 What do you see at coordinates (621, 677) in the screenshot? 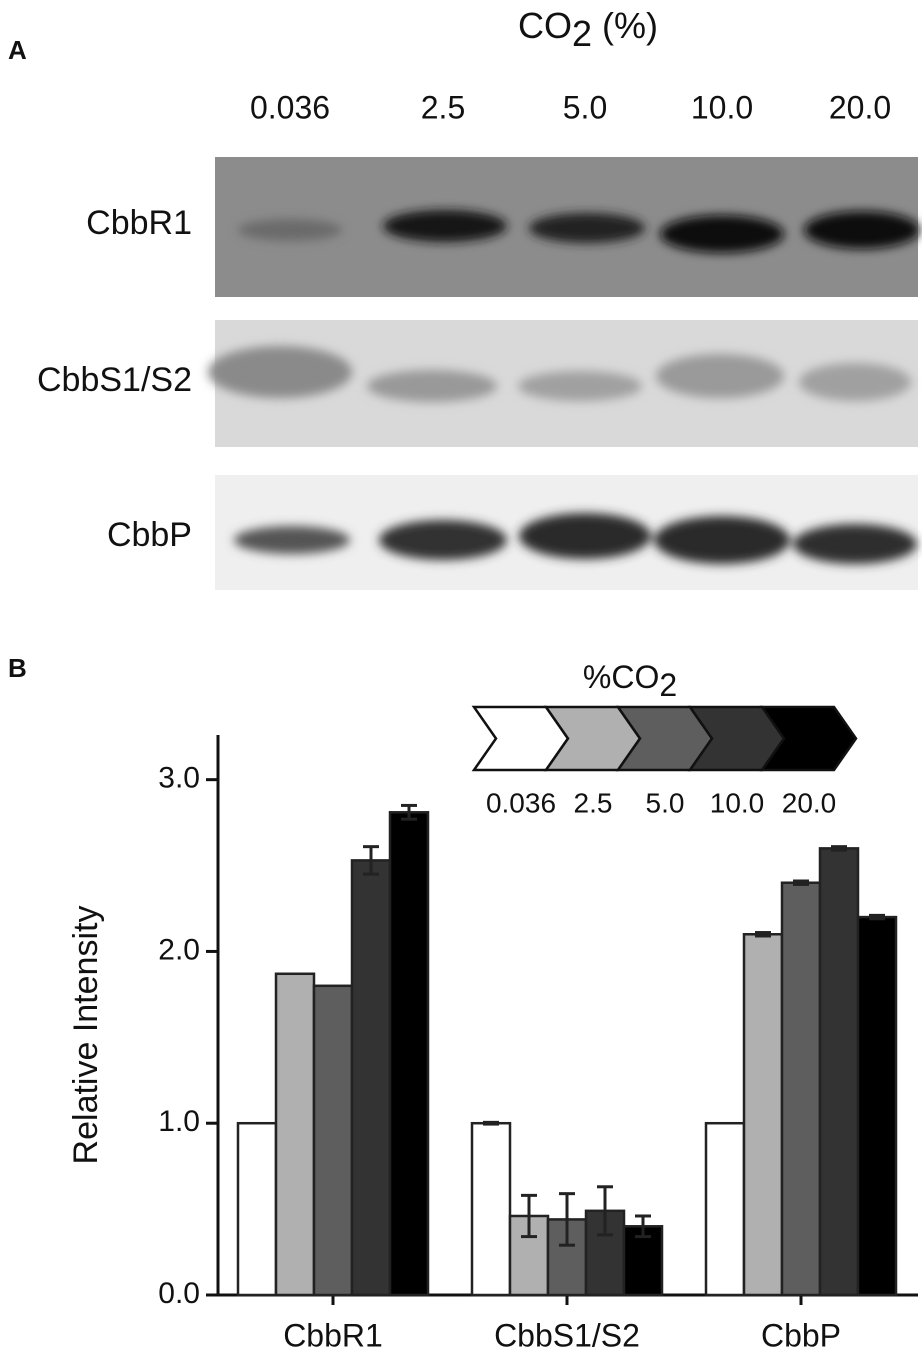
I see `legend-title-text: %CO` at bounding box center [621, 677].